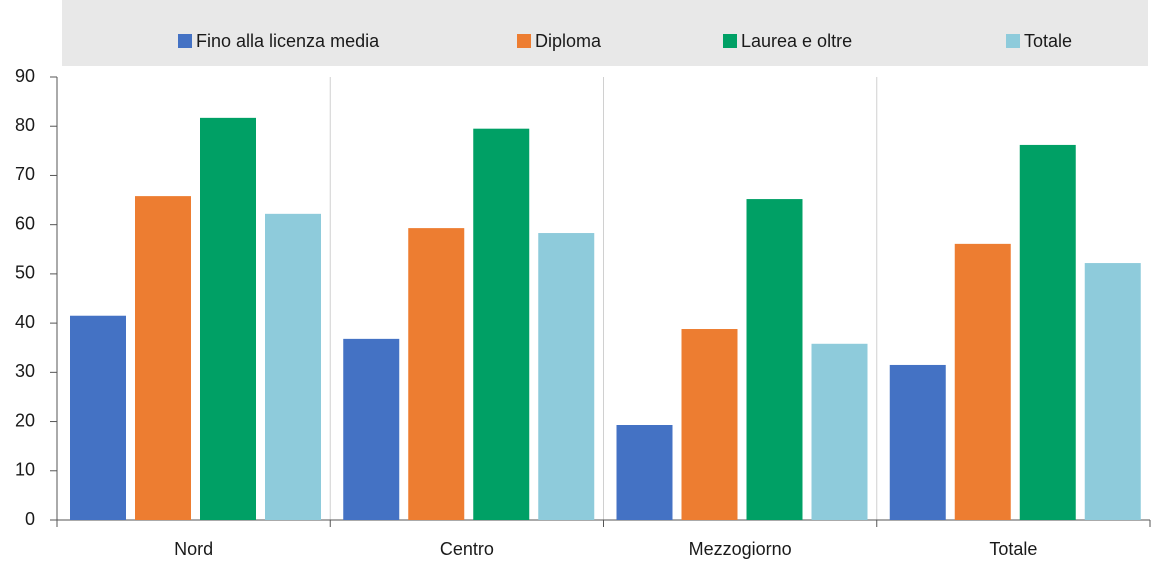  Describe the element at coordinates (25, 470) in the screenshot. I see `y-tick-label: 10` at that location.